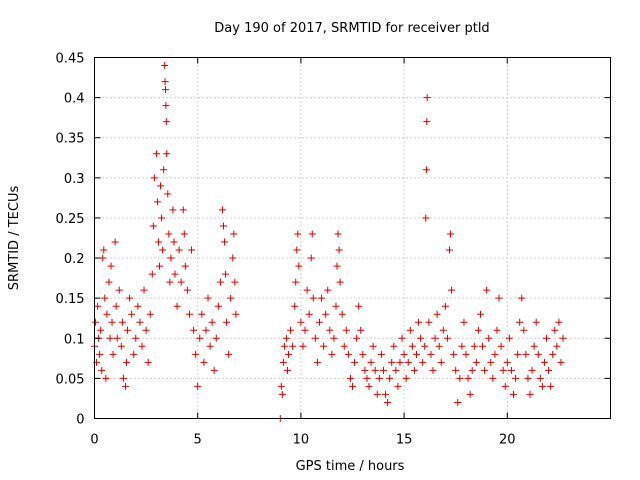  I want to click on x-axis-label: GPS time / hours, so click(350, 466).